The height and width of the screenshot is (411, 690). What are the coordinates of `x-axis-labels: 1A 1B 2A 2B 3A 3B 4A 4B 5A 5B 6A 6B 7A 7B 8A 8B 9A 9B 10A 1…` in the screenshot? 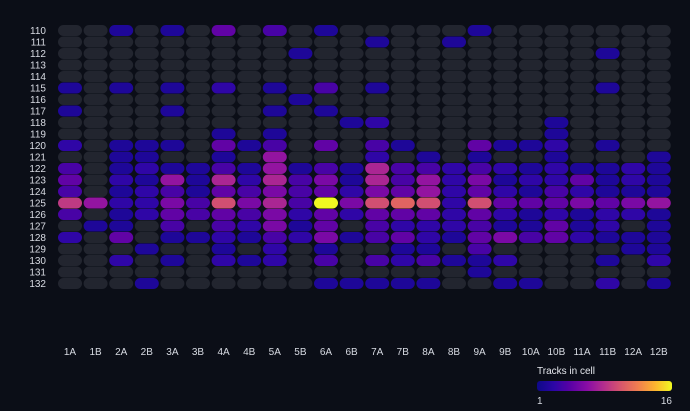 It's located at (366, 352).